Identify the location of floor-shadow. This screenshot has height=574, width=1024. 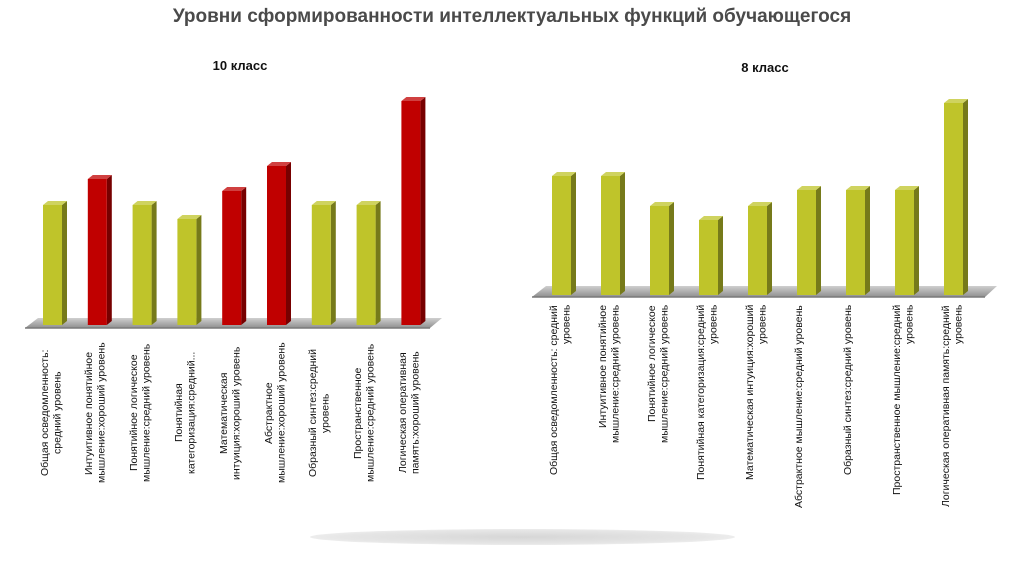
(522, 537).